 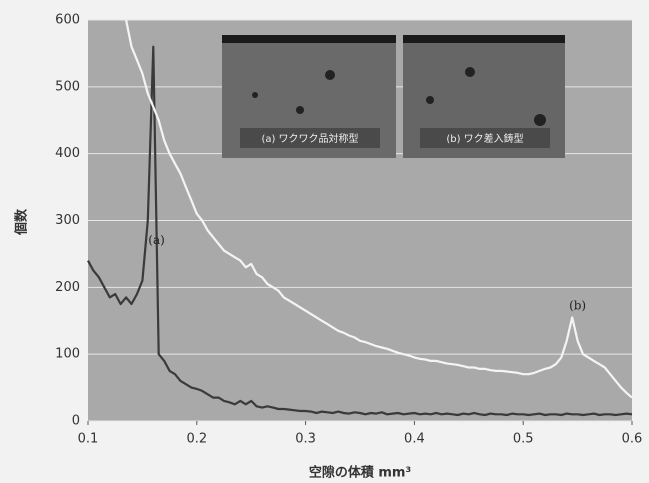 What do you see at coordinates (67, 20) in the screenshot?
I see `y-tick-label: 600` at bounding box center [67, 20].